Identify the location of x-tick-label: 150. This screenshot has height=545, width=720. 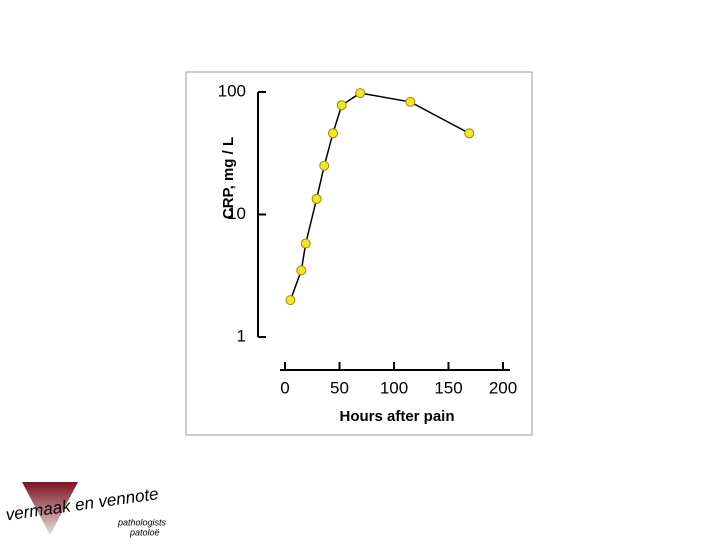
(448, 387).